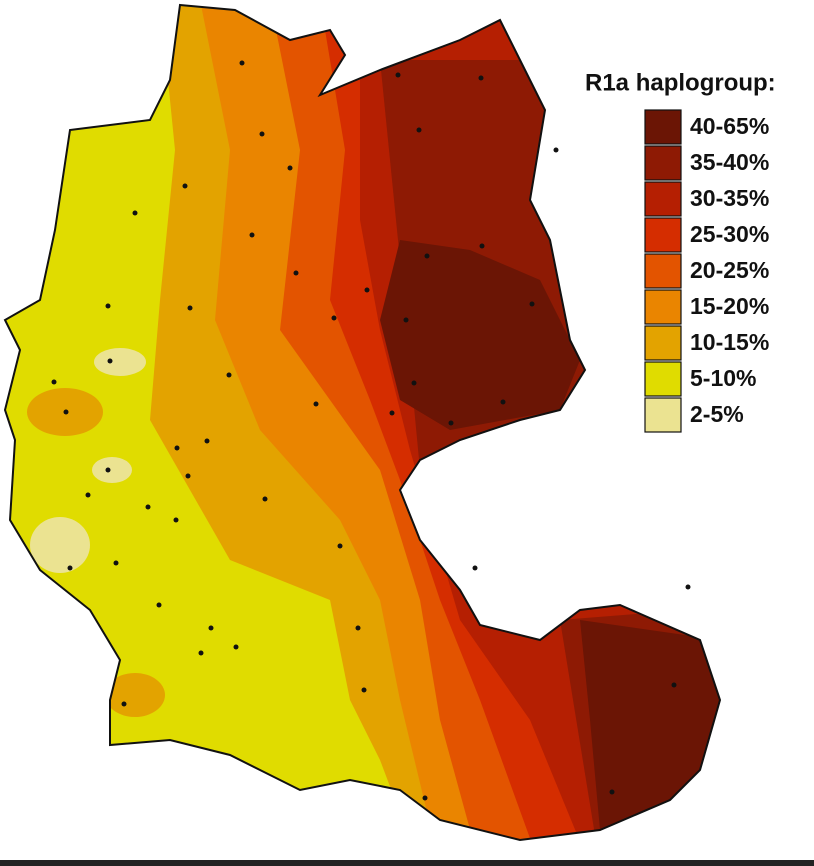 The width and height of the screenshot is (814, 866). What do you see at coordinates (729, 162) in the screenshot?
I see `legend-label: 35-40%` at bounding box center [729, 162].